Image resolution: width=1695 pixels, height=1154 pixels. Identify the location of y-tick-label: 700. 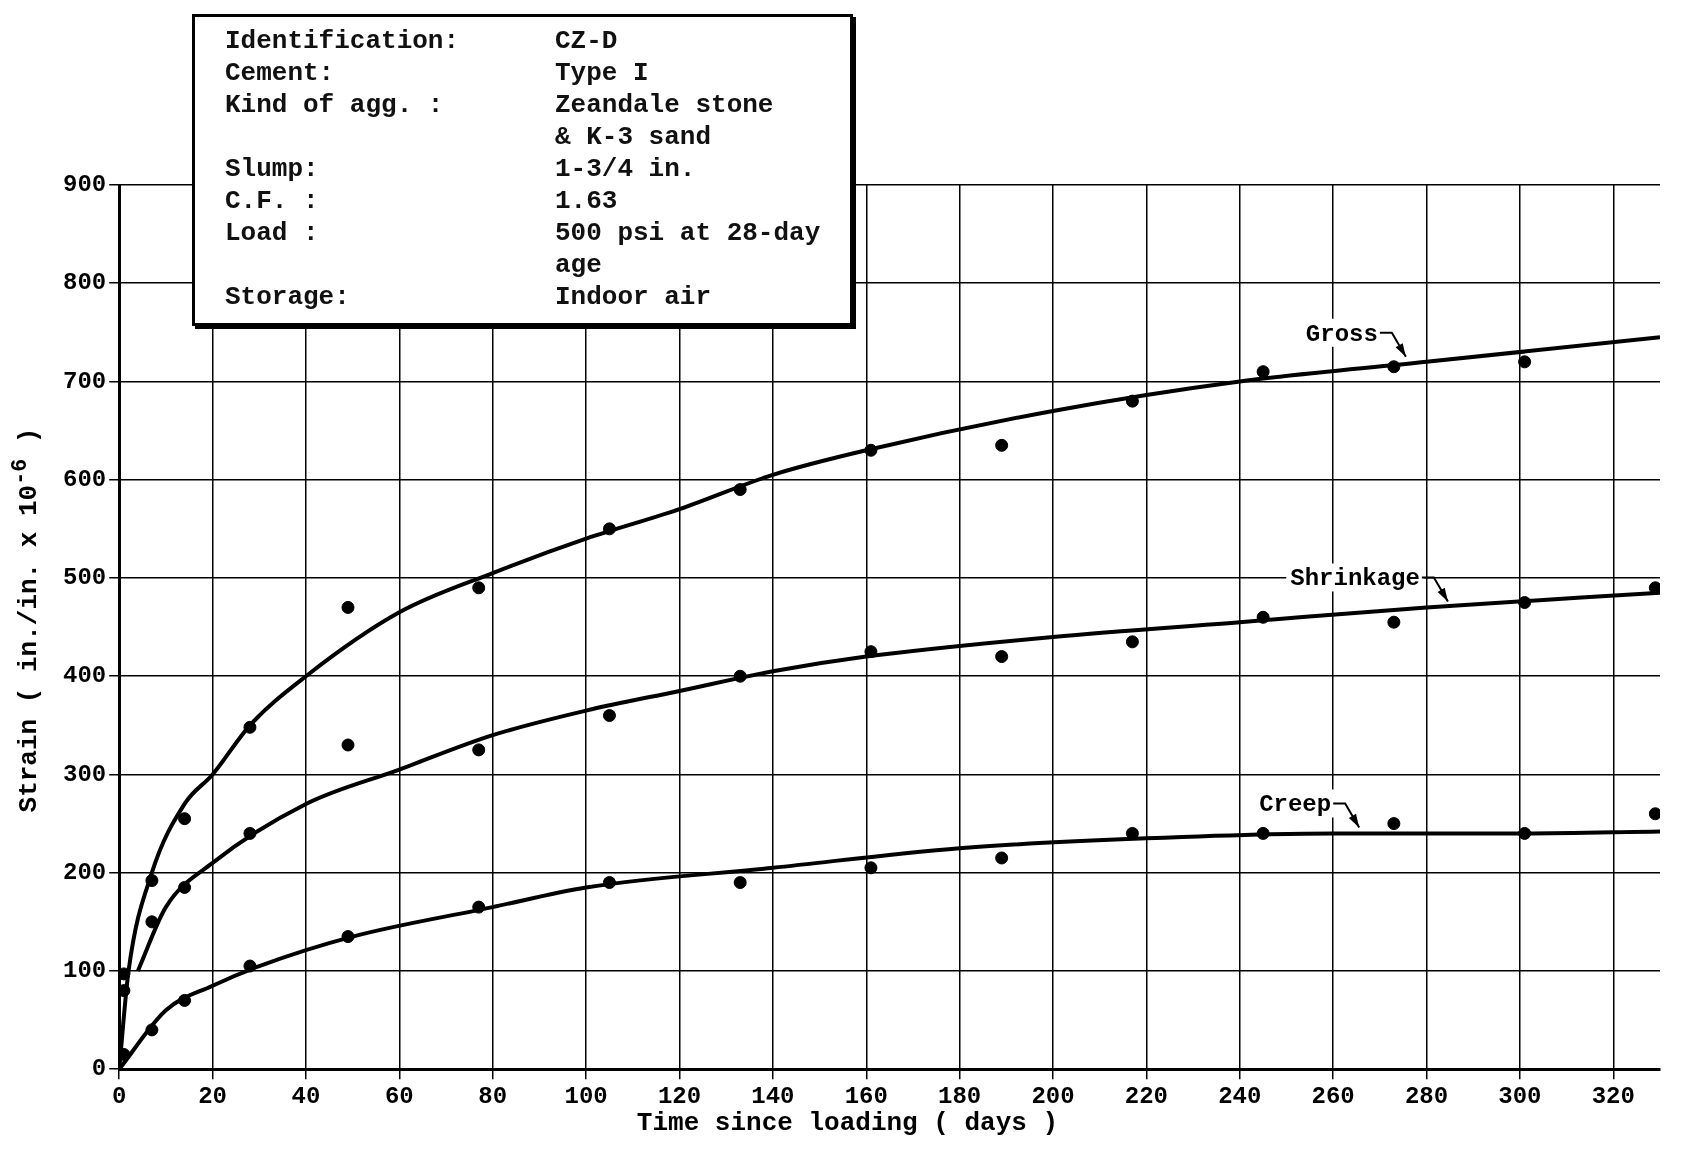
(84, 381).